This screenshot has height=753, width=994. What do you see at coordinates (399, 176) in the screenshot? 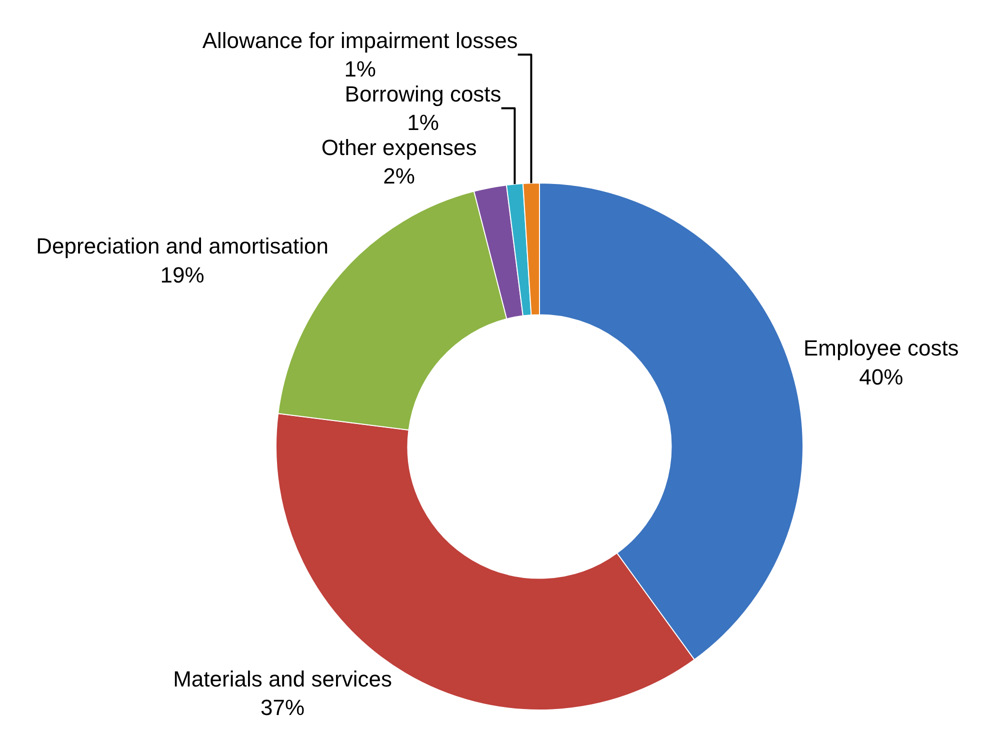
I see `data-label: 2%` at bounding box center [399, 176].